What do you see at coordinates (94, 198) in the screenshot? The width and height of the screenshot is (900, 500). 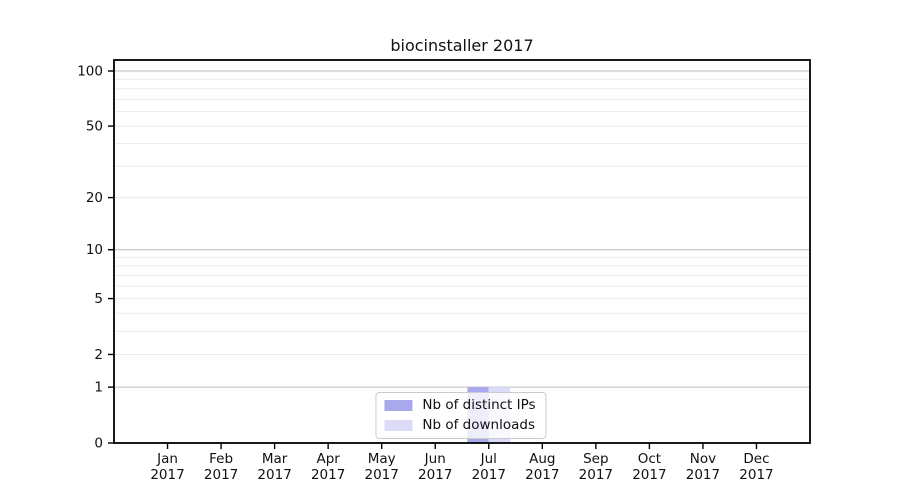 I see `y-tick-label: 20` at bounding box center [94, 198].